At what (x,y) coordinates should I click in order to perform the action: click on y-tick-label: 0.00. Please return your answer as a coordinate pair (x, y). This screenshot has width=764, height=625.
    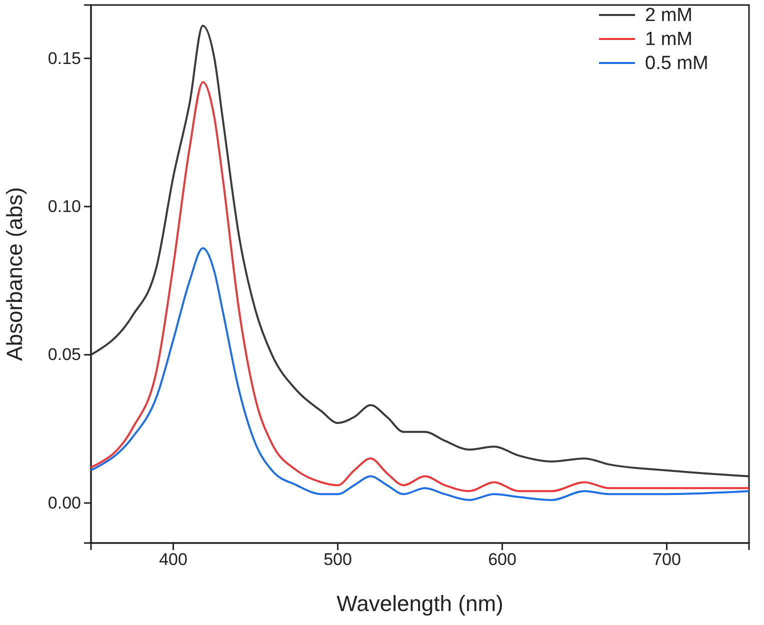
    Looking at the image, I should click on (64, 502).